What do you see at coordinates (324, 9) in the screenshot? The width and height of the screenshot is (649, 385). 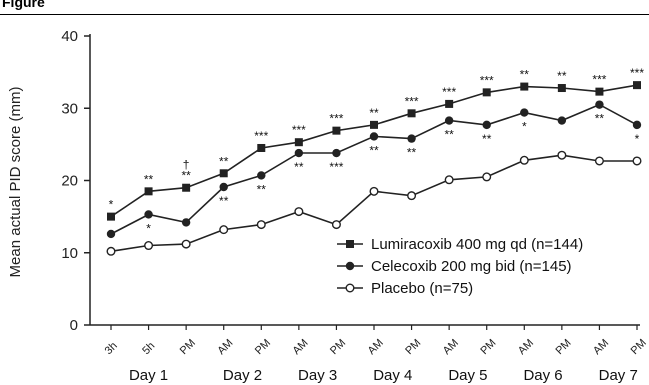 I see `figure-header: Figure` at bounding box center [324, 9].